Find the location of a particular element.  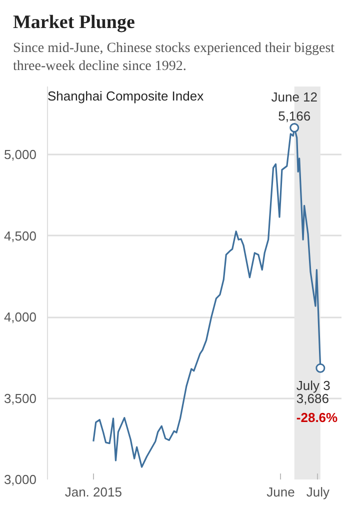

y-tick-label: 5,000 is located at coordinates (20, 154).